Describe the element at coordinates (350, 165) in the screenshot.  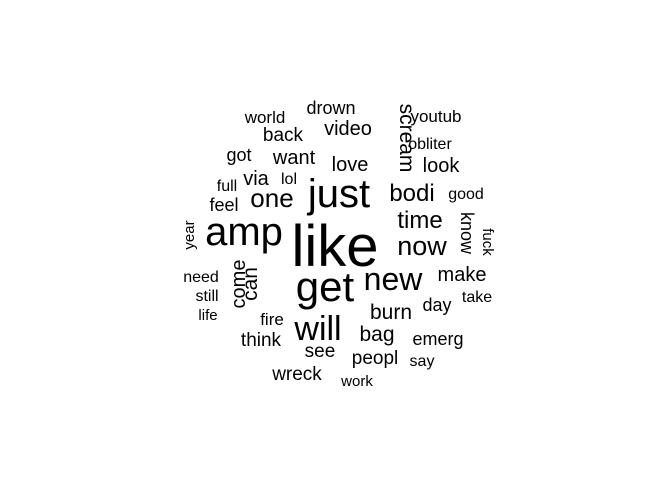
I see `word-love: love` at that location.